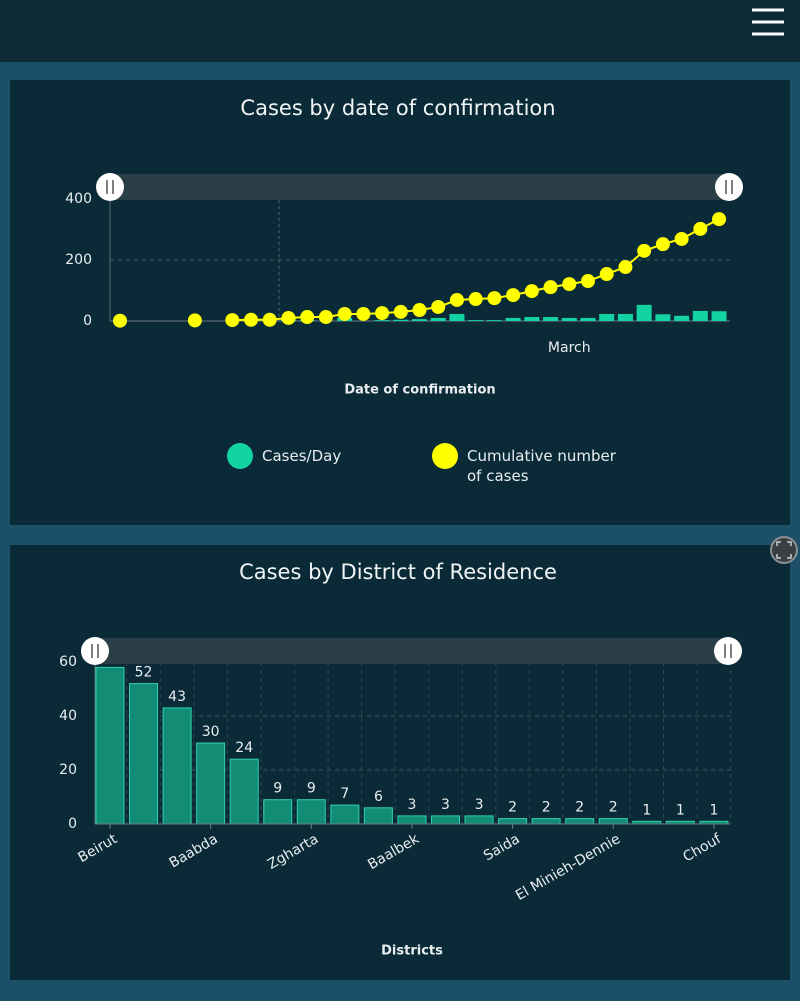 This screenshot has width=800, height=1001. I want to click on x-axis-title: Districts, so click(412, 951).